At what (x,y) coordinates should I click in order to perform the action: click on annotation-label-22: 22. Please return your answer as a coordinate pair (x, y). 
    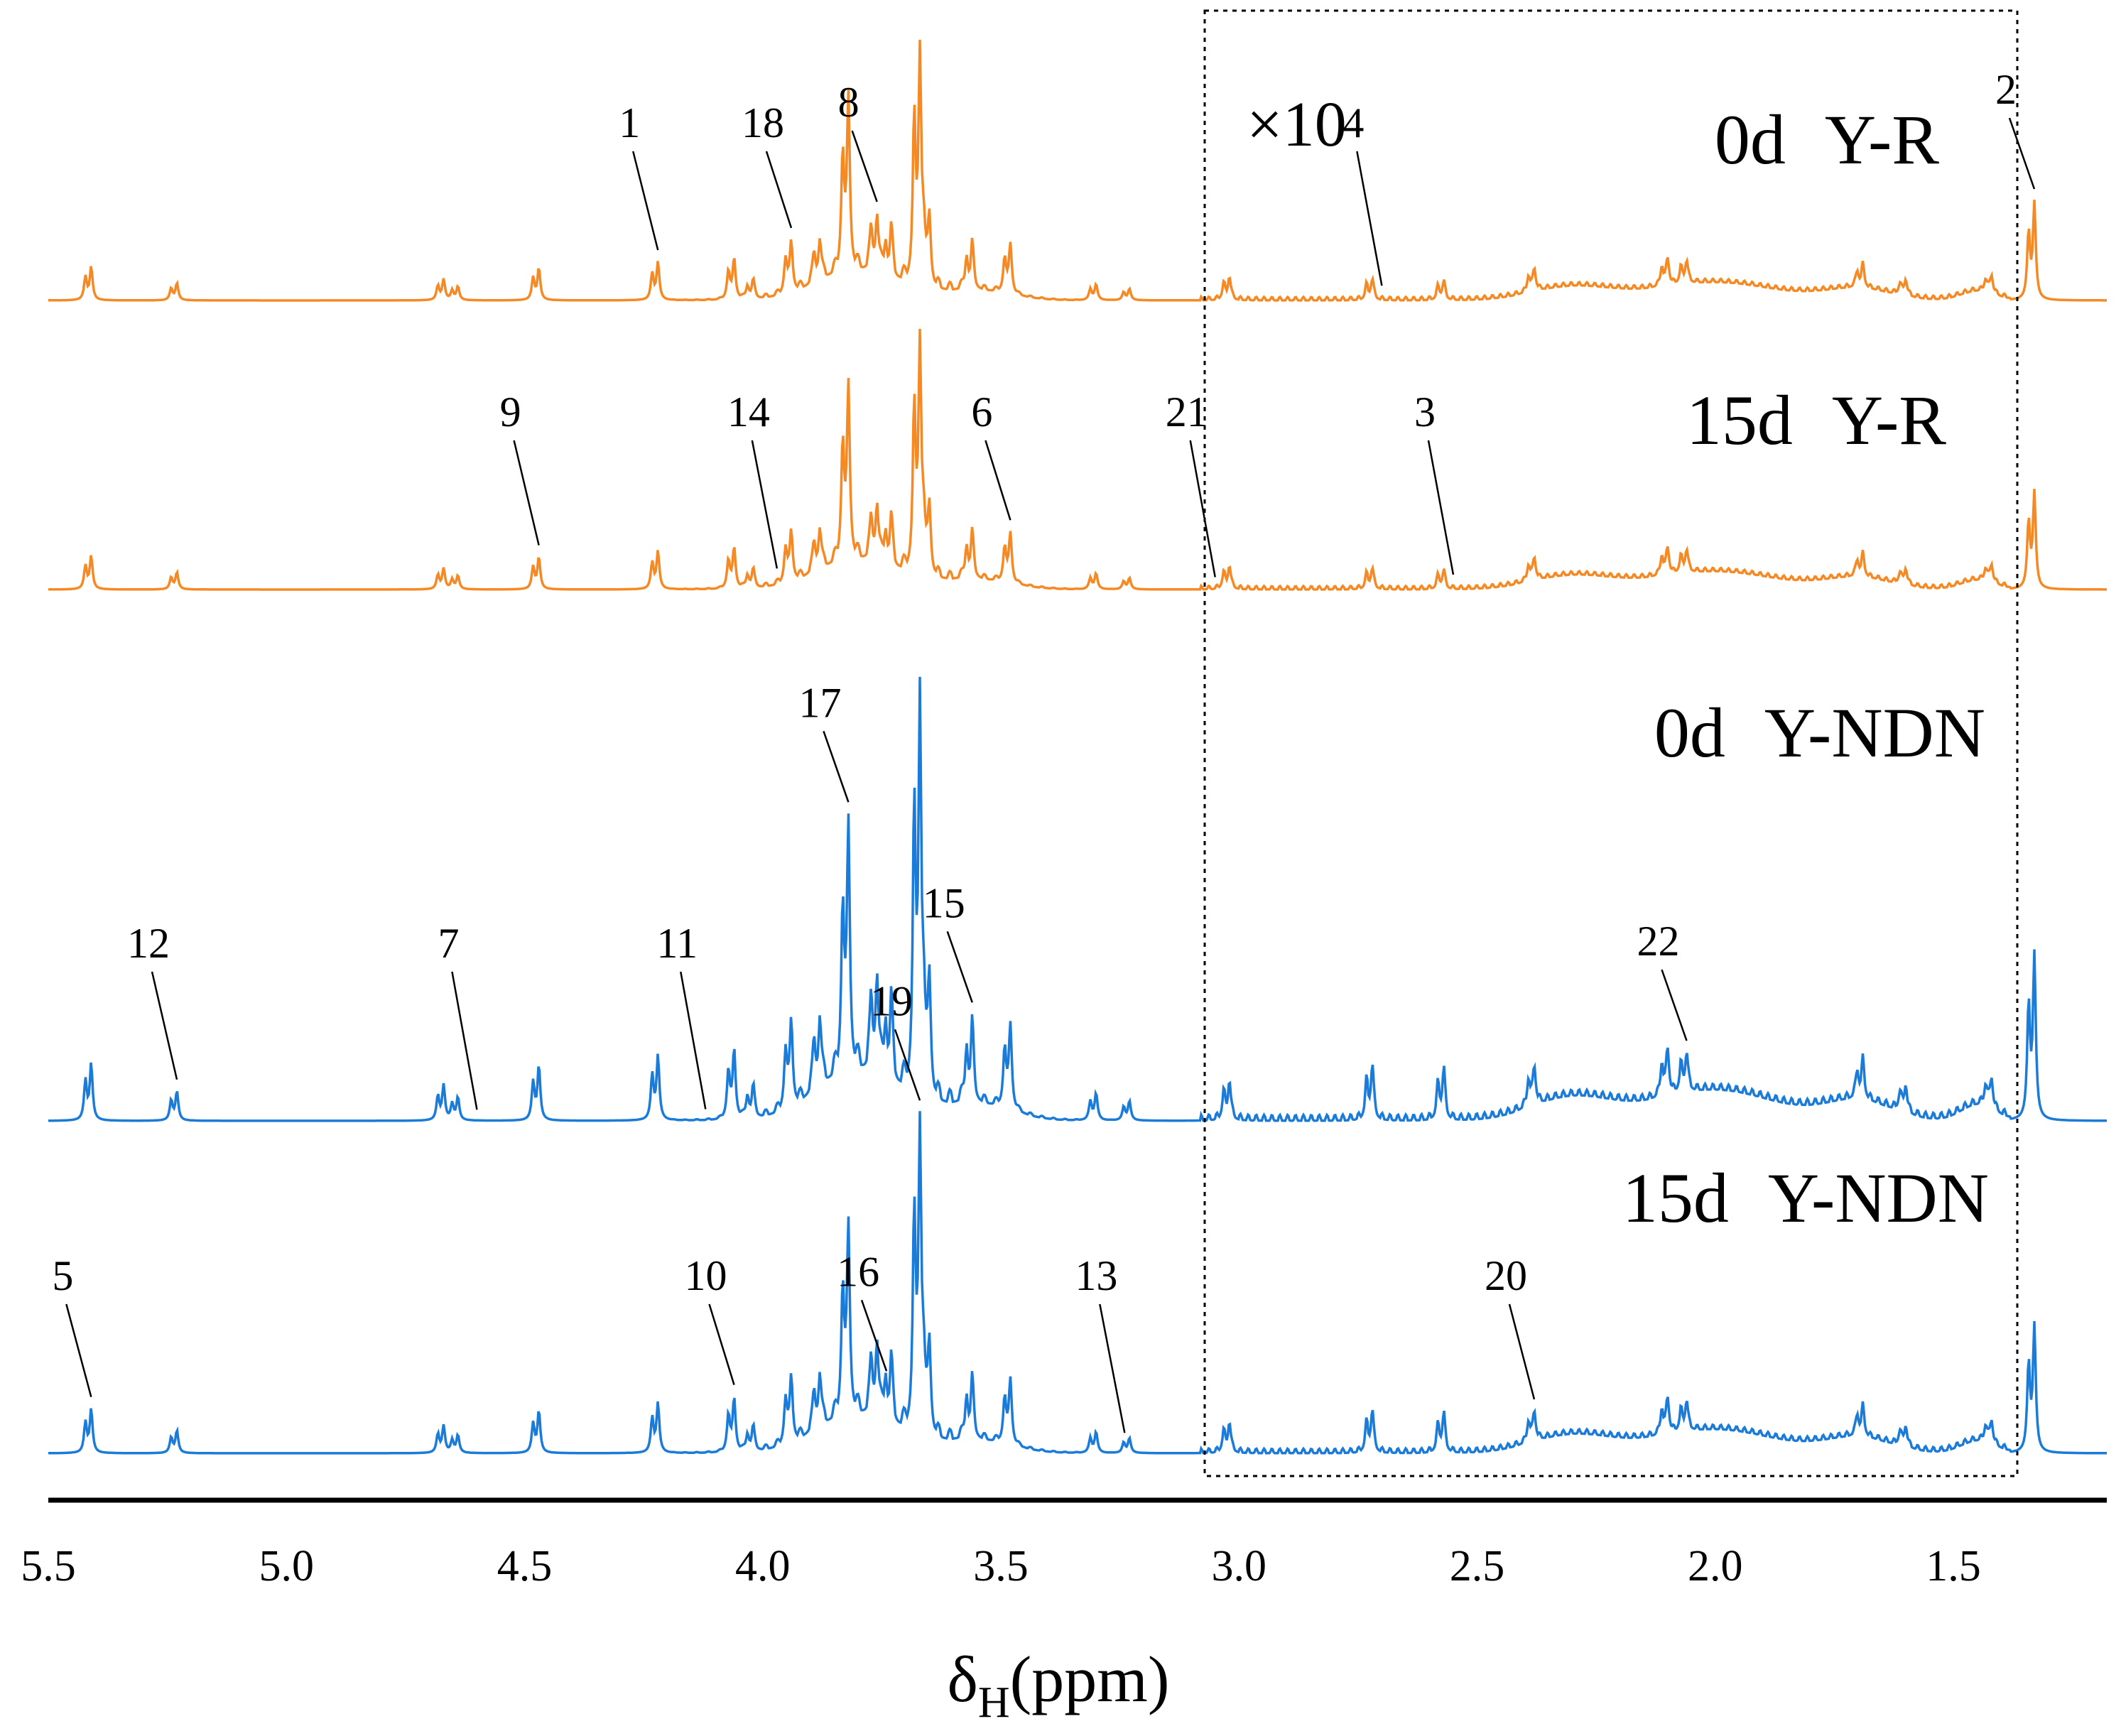
    Looking at the image, I should click on (1658, 941).